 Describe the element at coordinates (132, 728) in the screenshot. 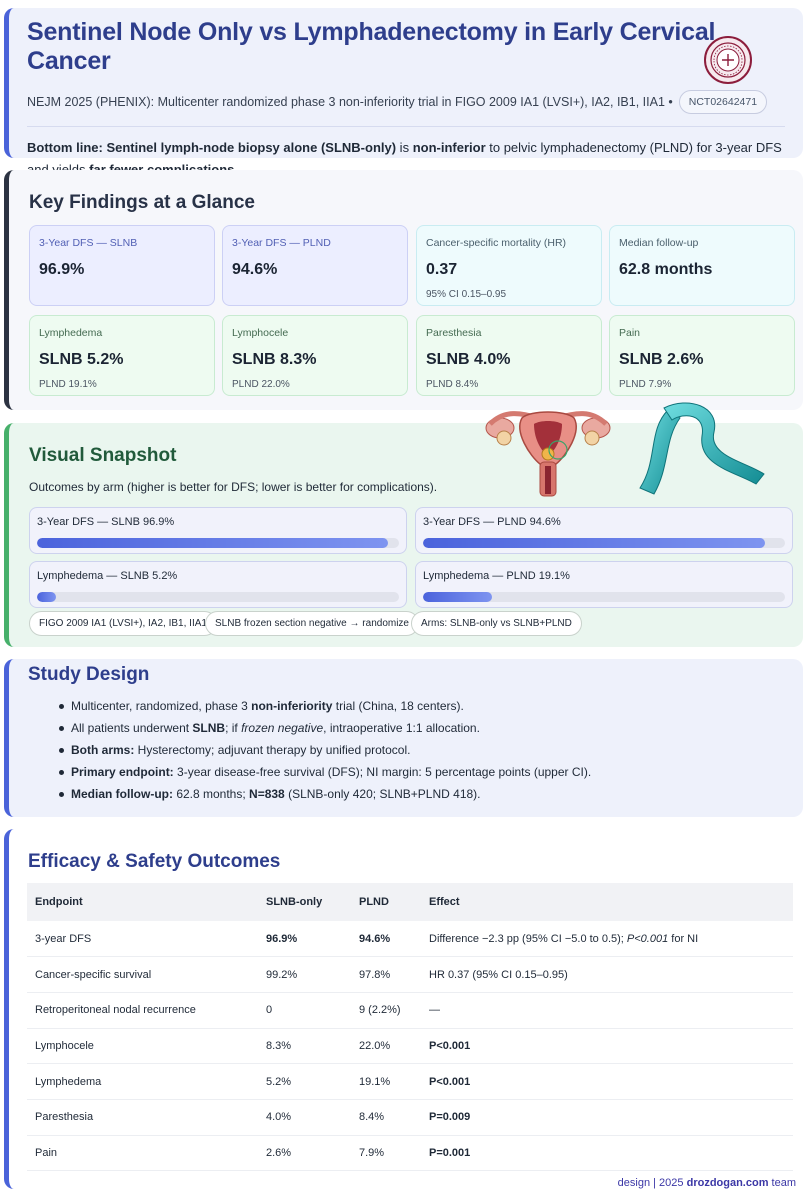

I see `design-item-text: All patients underwent` at that location.